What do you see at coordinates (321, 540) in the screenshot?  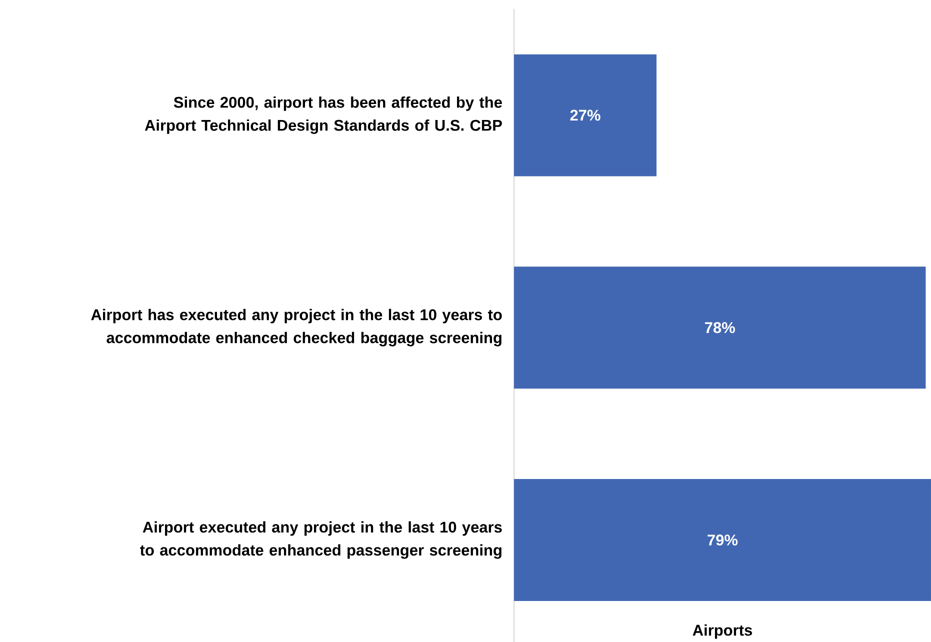 I see `y-tick-label: Airport executed any project in the last 10 years to accommodate enhanced passenger screening` at bounding box center [321, 540].